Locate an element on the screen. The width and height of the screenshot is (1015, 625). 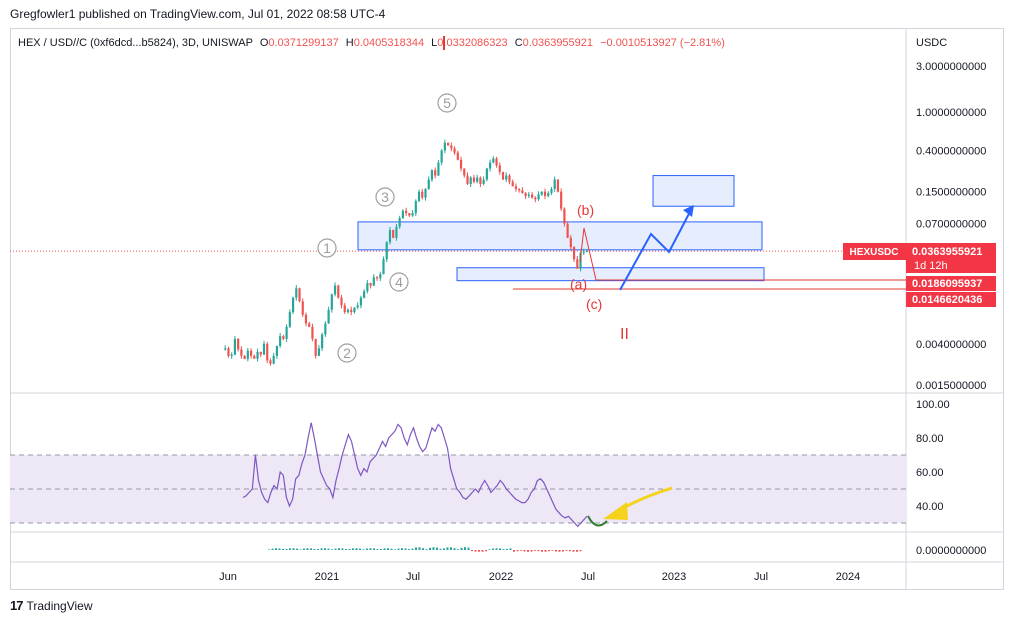
price-tick-label: 3.0000000000 is located at coordinates (951, 67).